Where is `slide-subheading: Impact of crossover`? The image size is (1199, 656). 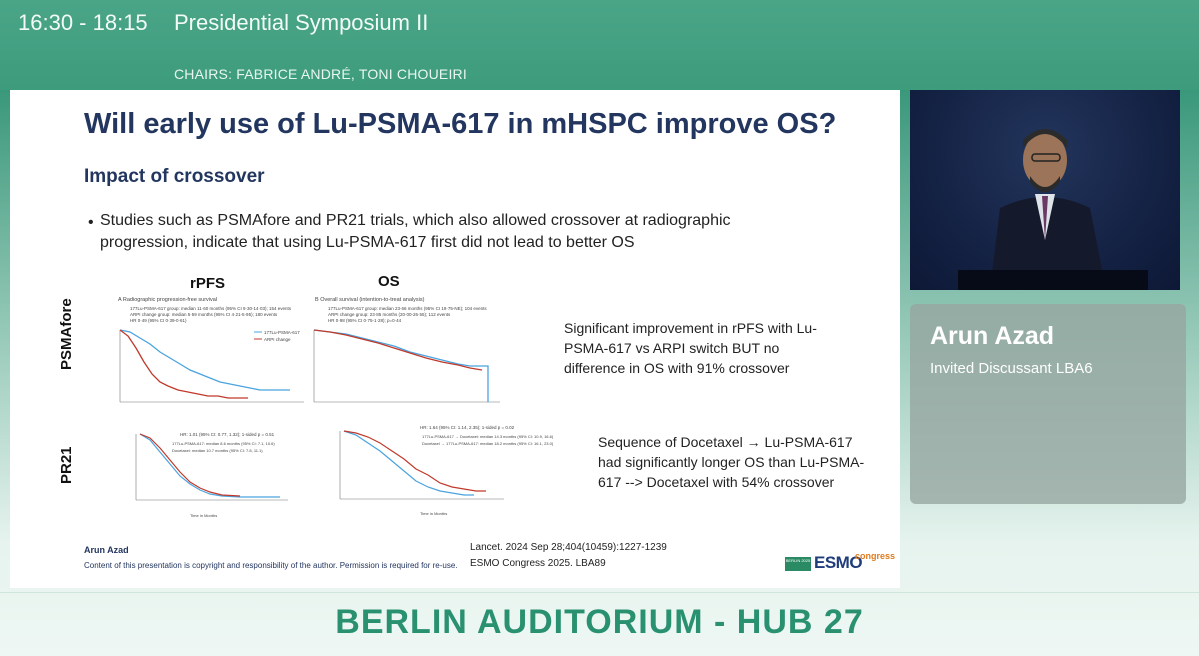
slide-subheading: Impact of crossover is located at coordinates (174, 176).